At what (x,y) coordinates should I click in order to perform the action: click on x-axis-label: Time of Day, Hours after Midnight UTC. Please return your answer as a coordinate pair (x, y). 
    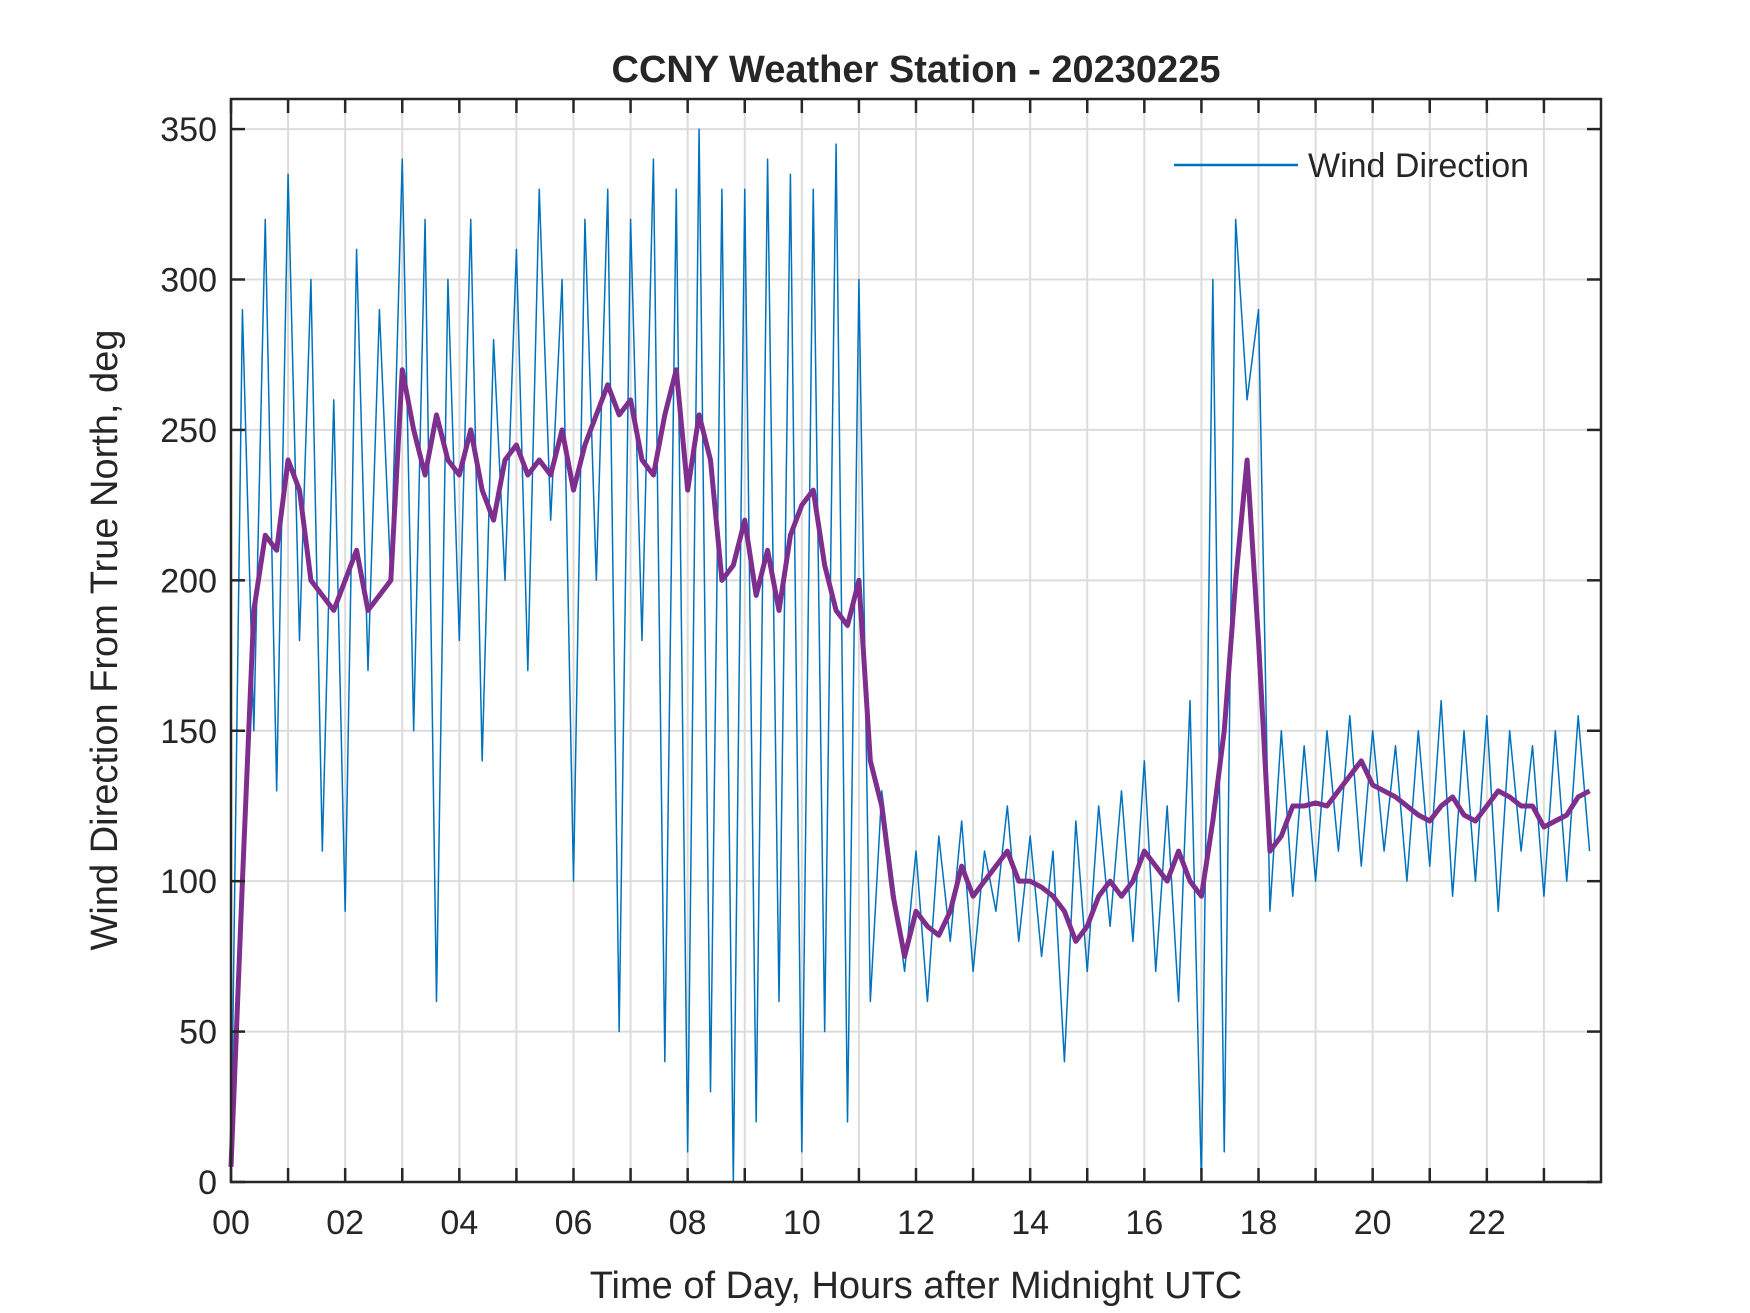
    Looking at the image, I should click on (916, 1286).